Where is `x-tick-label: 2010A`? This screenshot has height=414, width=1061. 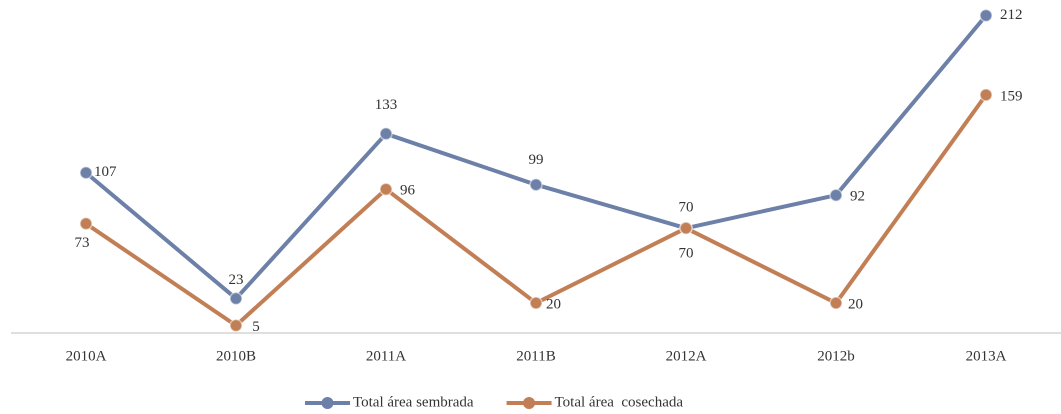
x-tick-label: 2010A is located at coordinates (86, 356).